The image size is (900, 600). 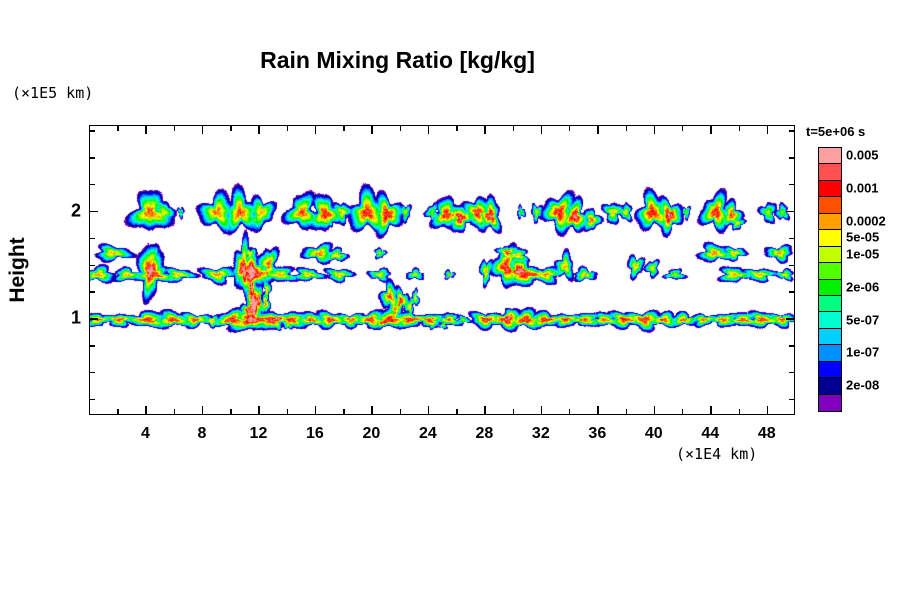 I want to click on colorbar-label: 1e-07, so click(x=863, y=352).